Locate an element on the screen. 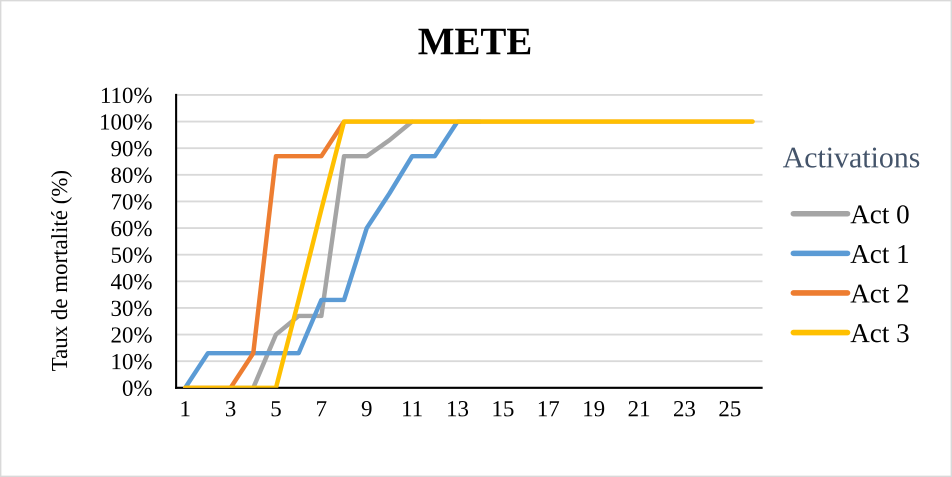 Image resolution: width=952 pixels, height=477 pixels. x-tick-label: 5 is located at coordinates (276, 408).